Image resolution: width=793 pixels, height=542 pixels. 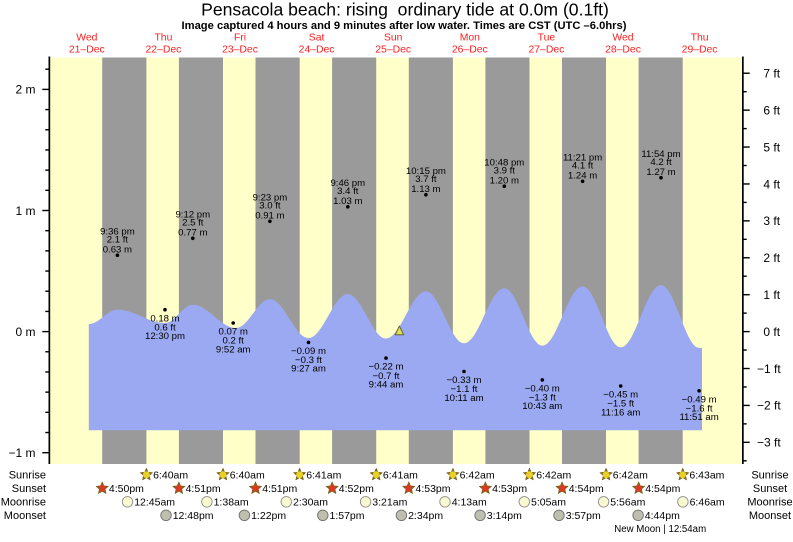 What do you see at coordinates (470, 37) in the screenshot?
I see `svg-text: Mon` at bounding box center [470, 37].